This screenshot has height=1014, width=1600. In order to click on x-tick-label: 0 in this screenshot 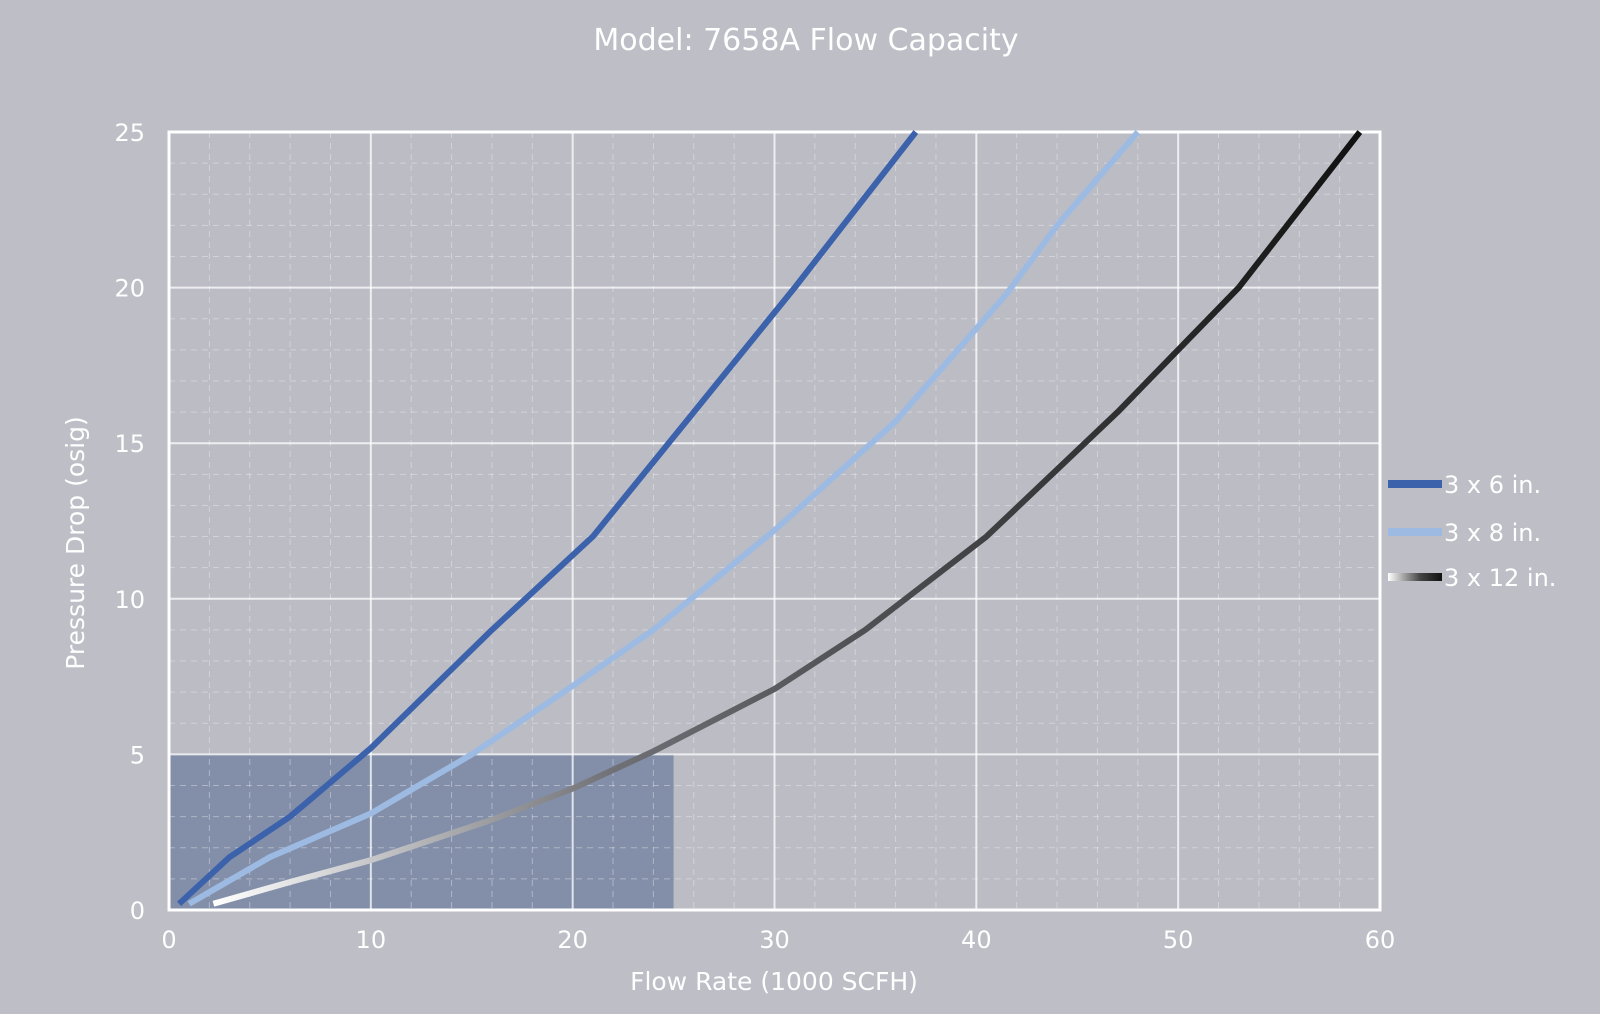, I will do `click(168, 940)`.